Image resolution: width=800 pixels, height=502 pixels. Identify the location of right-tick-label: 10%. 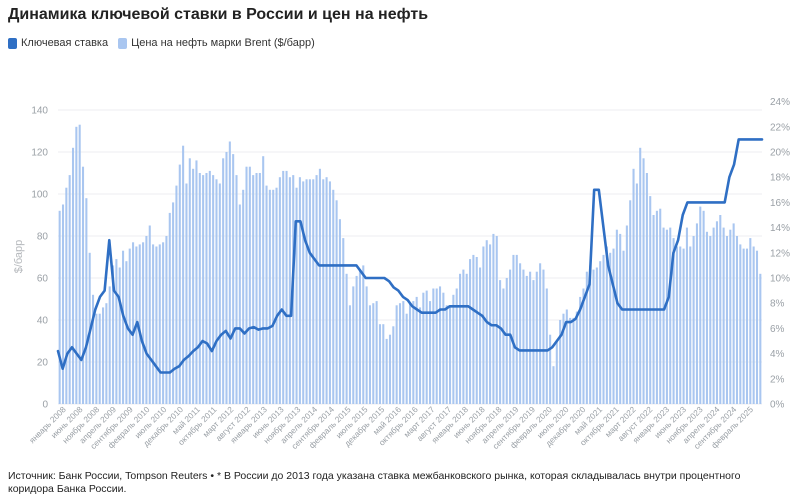
(780, 279).